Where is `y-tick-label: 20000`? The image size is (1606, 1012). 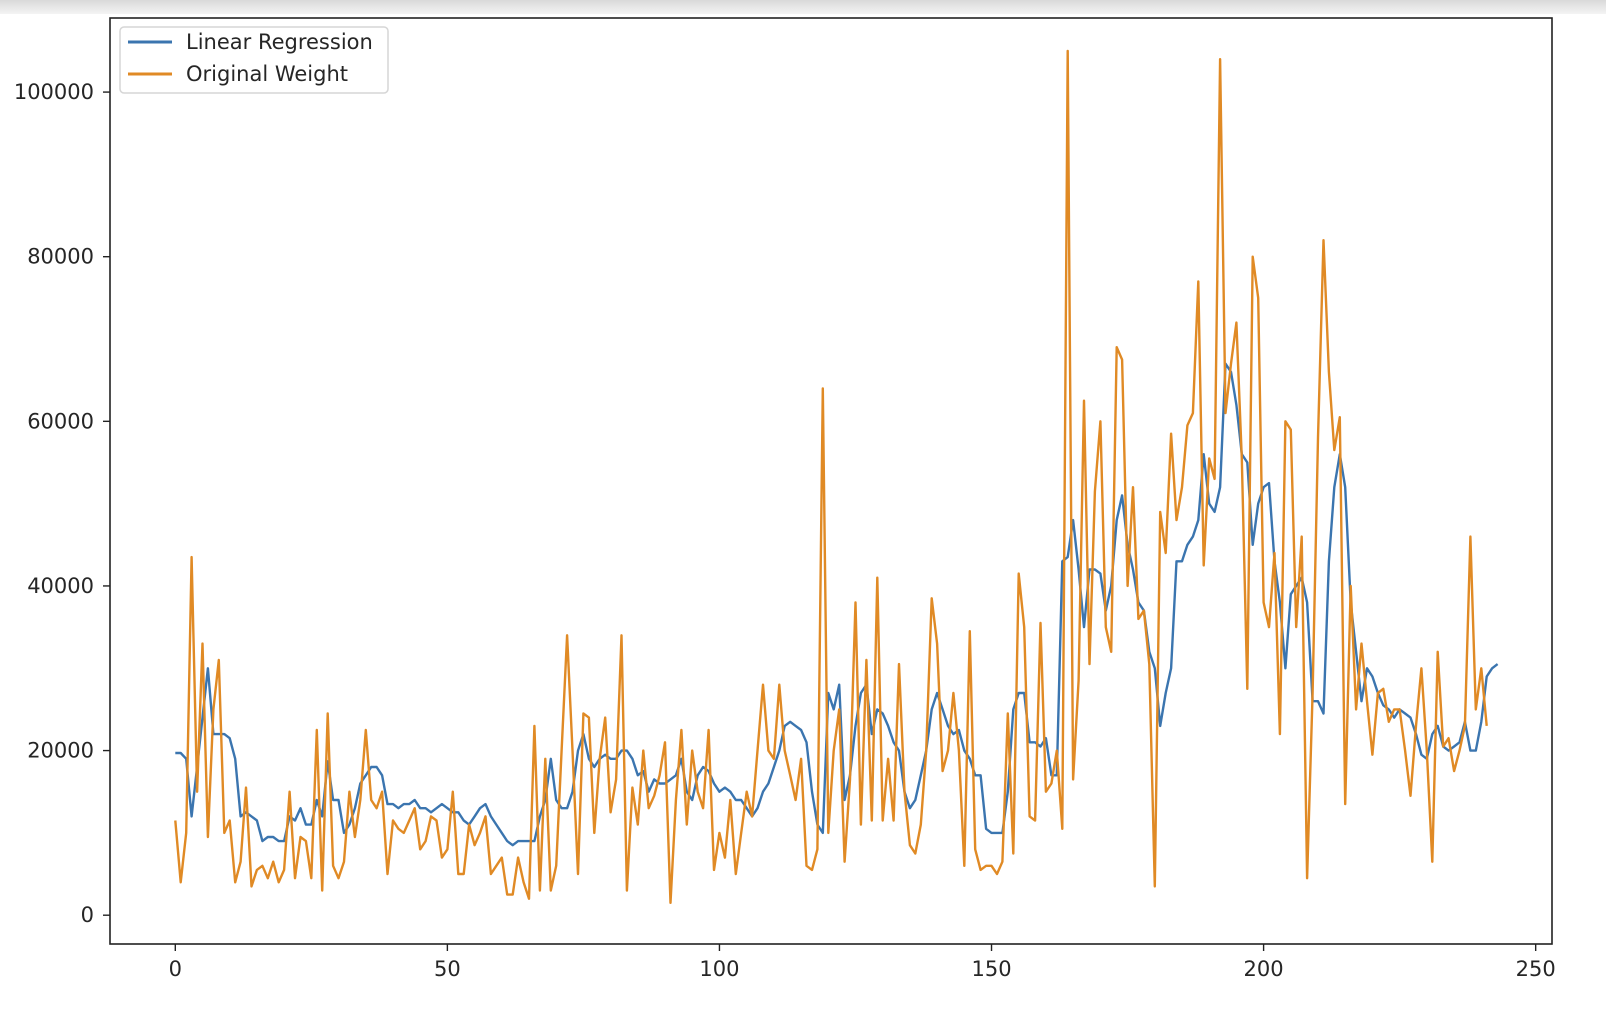
y-tick-label: 20000 is located at coordinates (60, 751).